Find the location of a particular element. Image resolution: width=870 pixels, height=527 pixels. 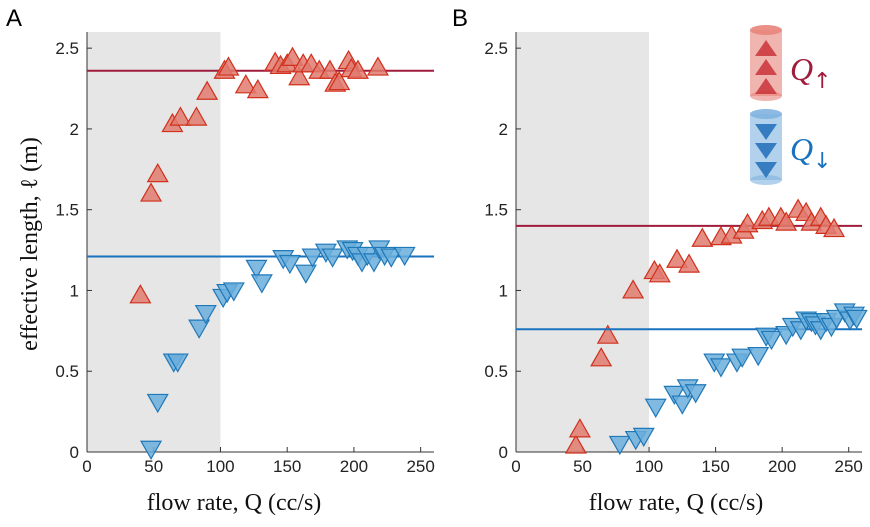

y-tick-label: 0.5 is located at coordinates (496, 371).